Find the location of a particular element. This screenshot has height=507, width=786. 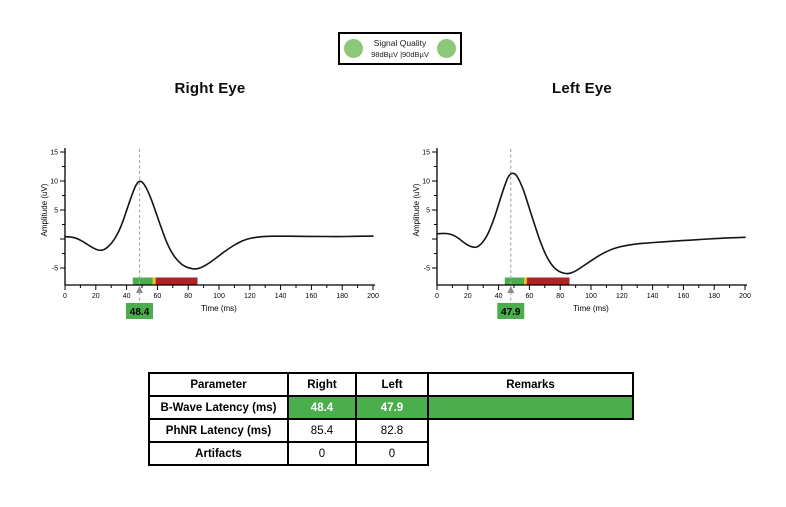

table-row: Artifacts 0 0 is located at coordinates (390, 453).